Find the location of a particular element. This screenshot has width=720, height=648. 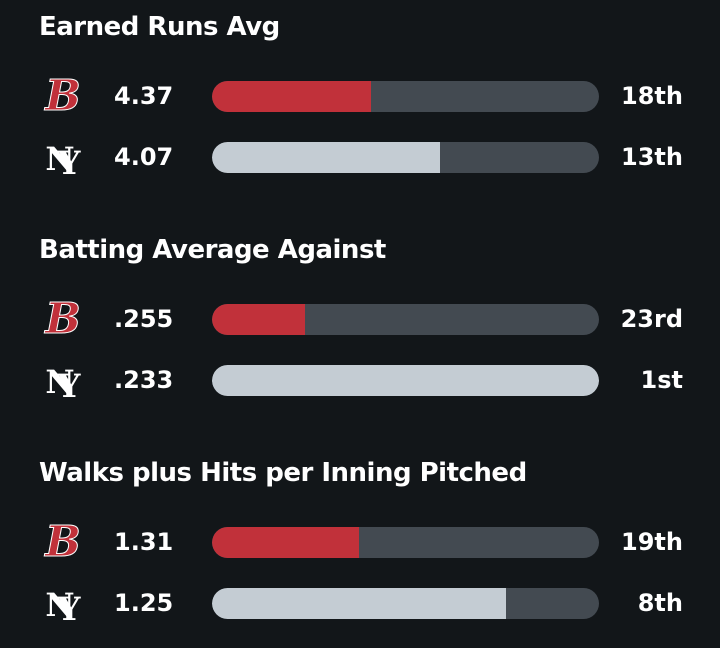

stat-rank: 1st is located at coordinates (661, 380).